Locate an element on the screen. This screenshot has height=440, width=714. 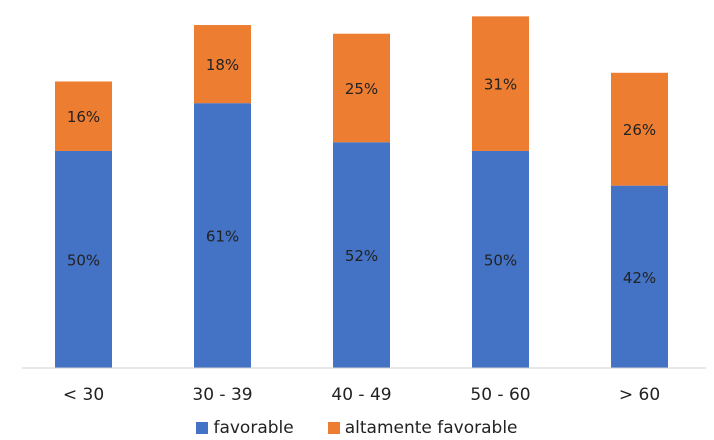
data-label-altamente-favorable-3: 31% is located at coordinates (500, 85).